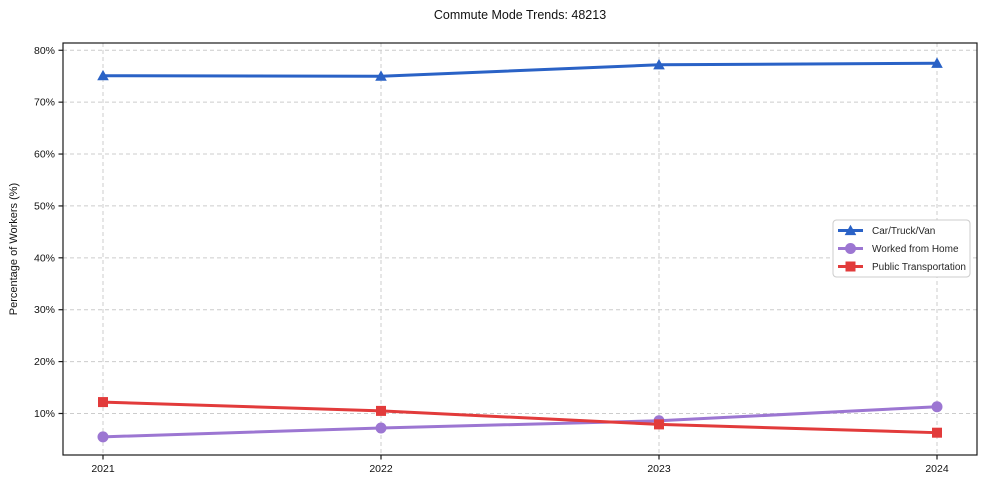 This screenshot has height=490, width=990. I want to click on y-tick-label: 30%, so click(44, 310).